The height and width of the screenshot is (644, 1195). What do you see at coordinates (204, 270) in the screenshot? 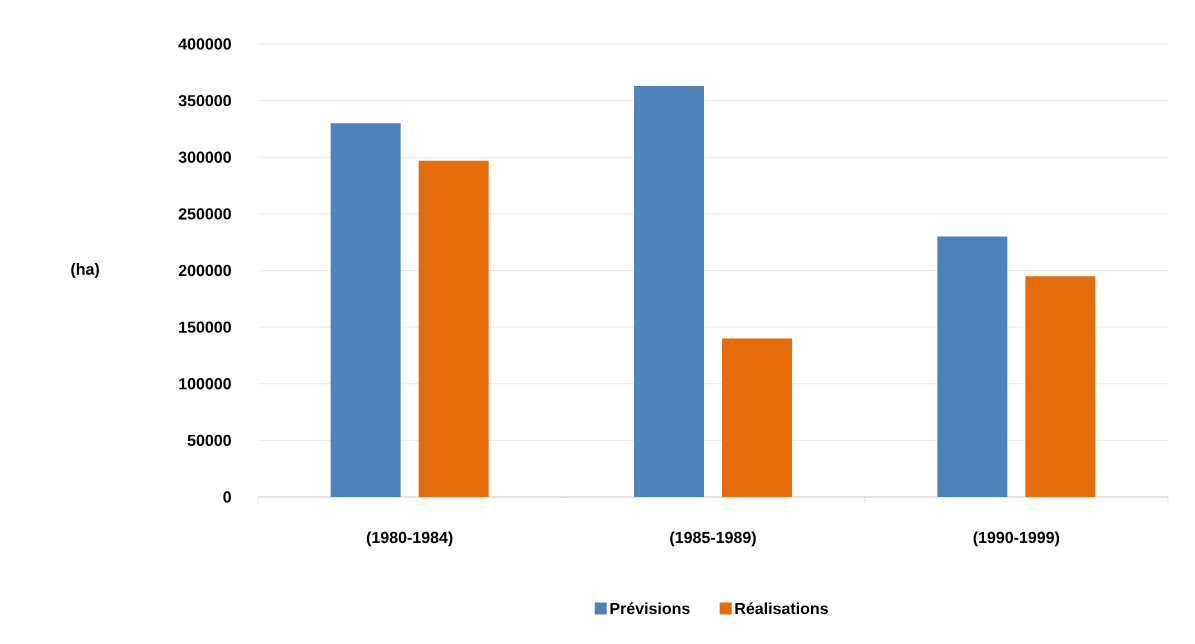
I see `y-tick-label: 200000` at bounding box center [204, 270].